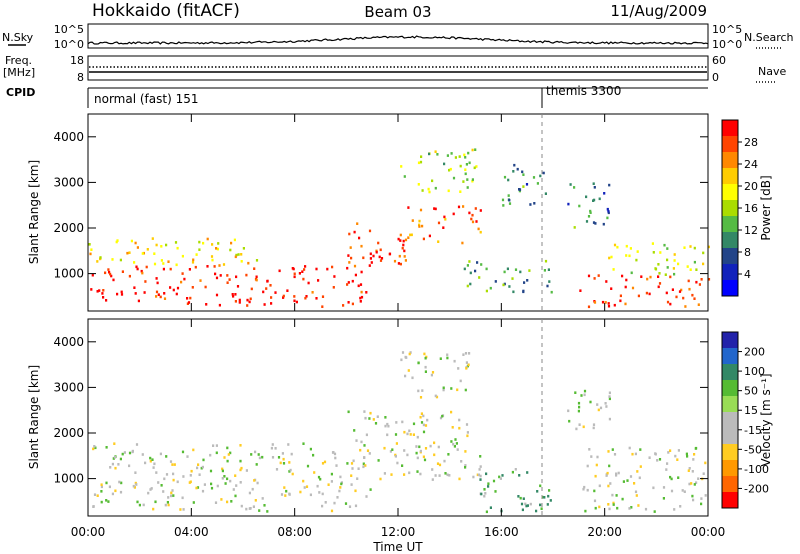  What do you see at coordinates (583, 91) in the screenshot?
I see `cpid-segment-themis: themis 3300` at bounding box center [583, 91].